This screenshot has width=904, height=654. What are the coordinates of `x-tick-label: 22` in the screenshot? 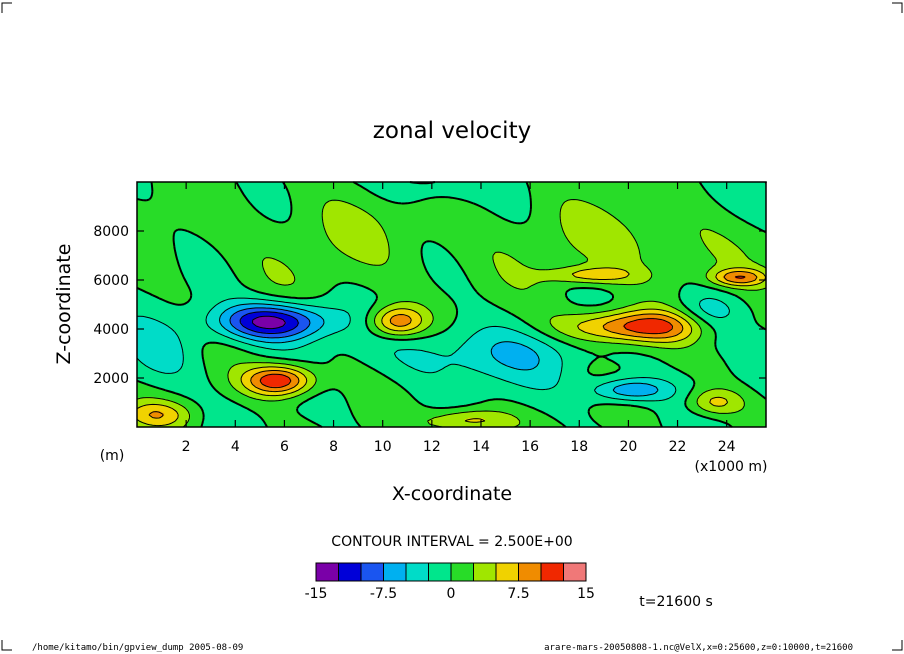 It's located at (678, 447).